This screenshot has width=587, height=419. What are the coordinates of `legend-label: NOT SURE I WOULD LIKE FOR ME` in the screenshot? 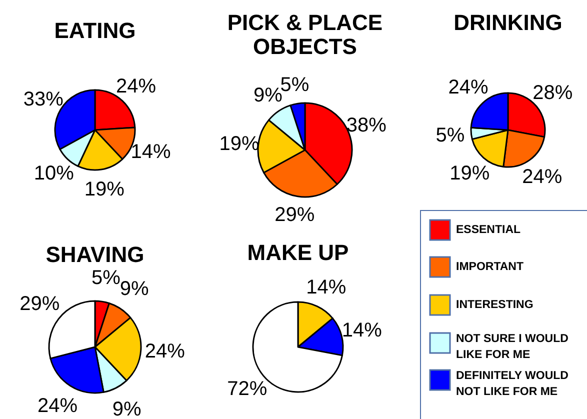 It's located at (512, 347).